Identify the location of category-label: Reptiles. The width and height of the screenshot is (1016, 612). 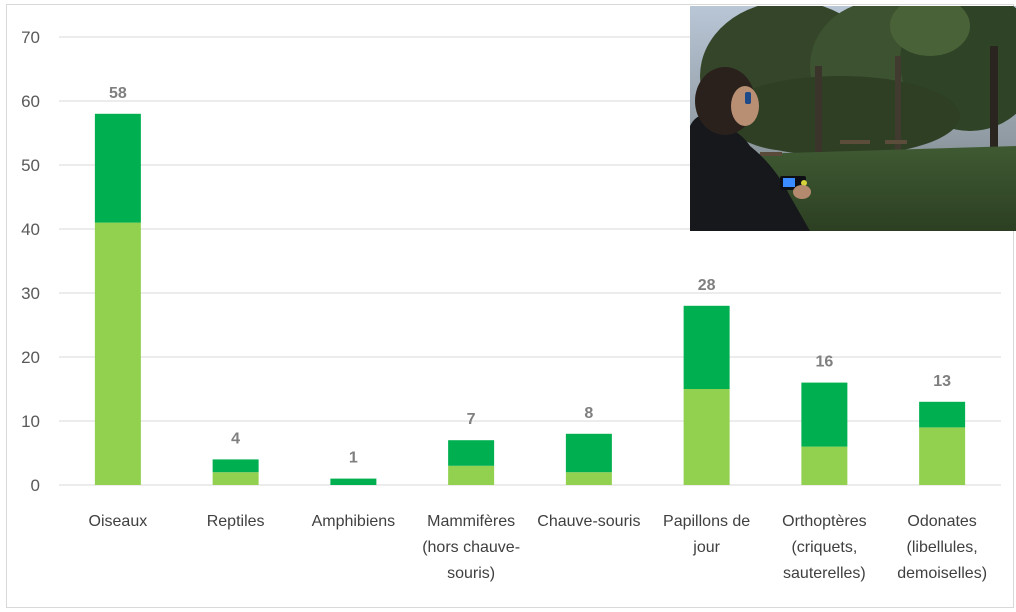
(236, 521).